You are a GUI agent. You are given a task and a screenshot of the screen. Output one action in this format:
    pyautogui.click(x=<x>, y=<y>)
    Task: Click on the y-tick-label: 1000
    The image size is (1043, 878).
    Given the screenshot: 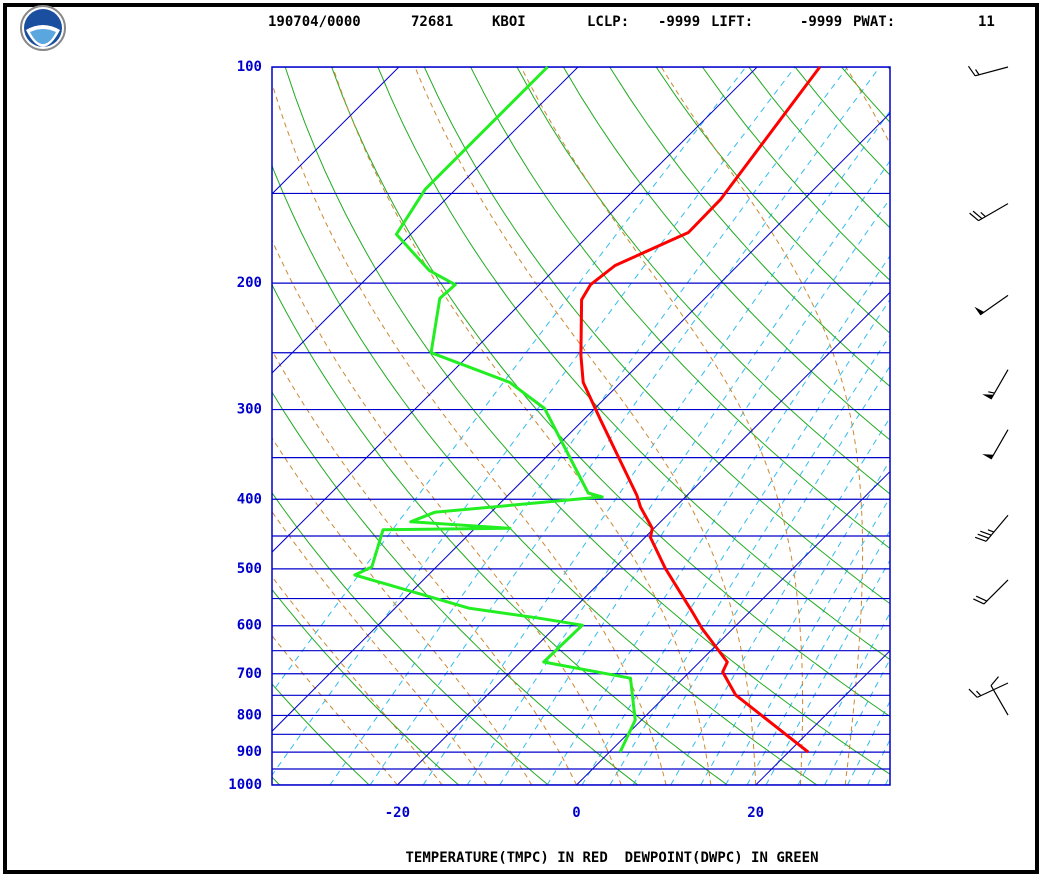 What is the action you would take?
    pyautogui.click(x=245, y=785)
    